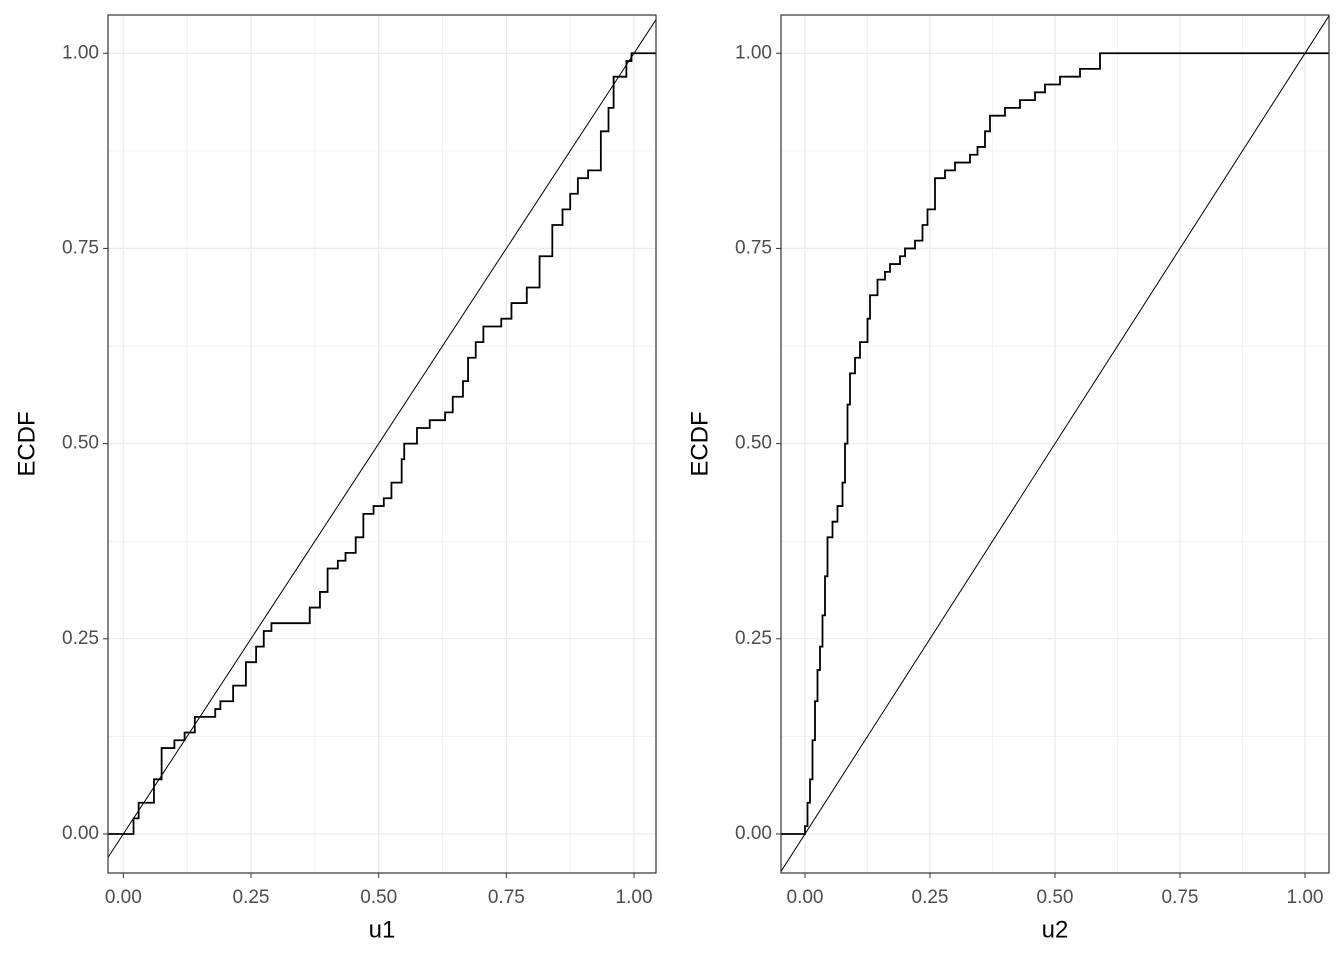 The height and width of the screenshot is (960, 1344). What do you see at coordinates (1055, 929) in the screenshot?
I see `x-axis-title: u2` at bounding box center [1055, 929].